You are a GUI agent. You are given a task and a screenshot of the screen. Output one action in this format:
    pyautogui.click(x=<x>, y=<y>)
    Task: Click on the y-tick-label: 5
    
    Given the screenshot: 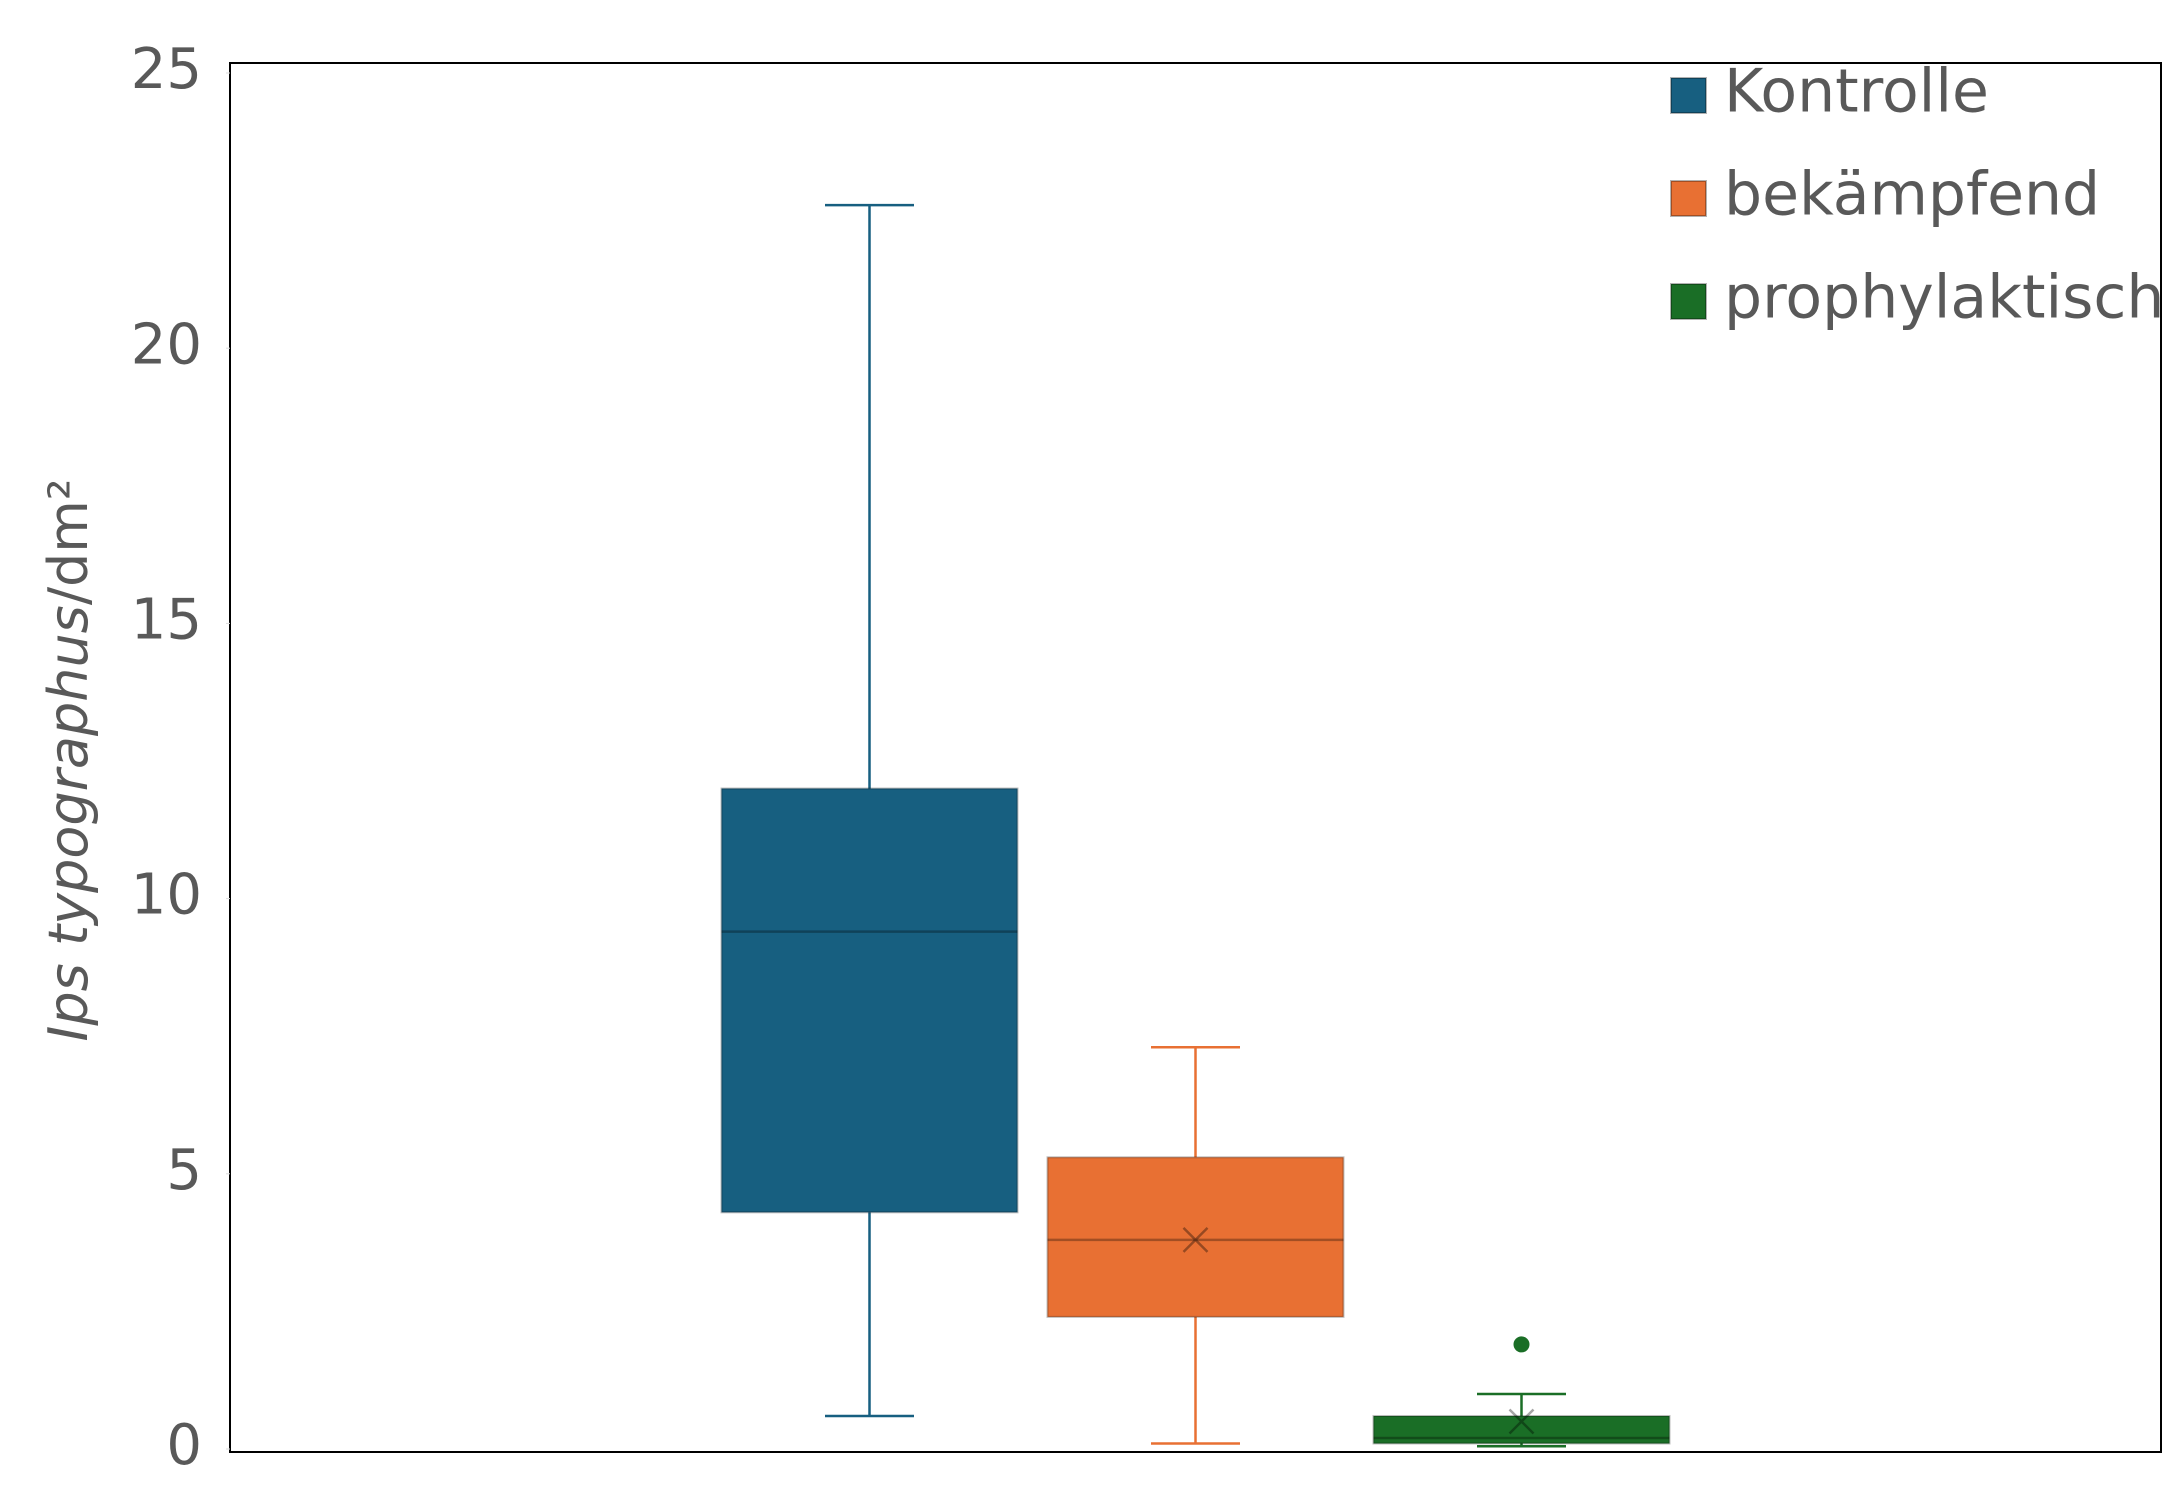 What is the action you would take?
    pyautogui.click(x=184, y=1170)
    